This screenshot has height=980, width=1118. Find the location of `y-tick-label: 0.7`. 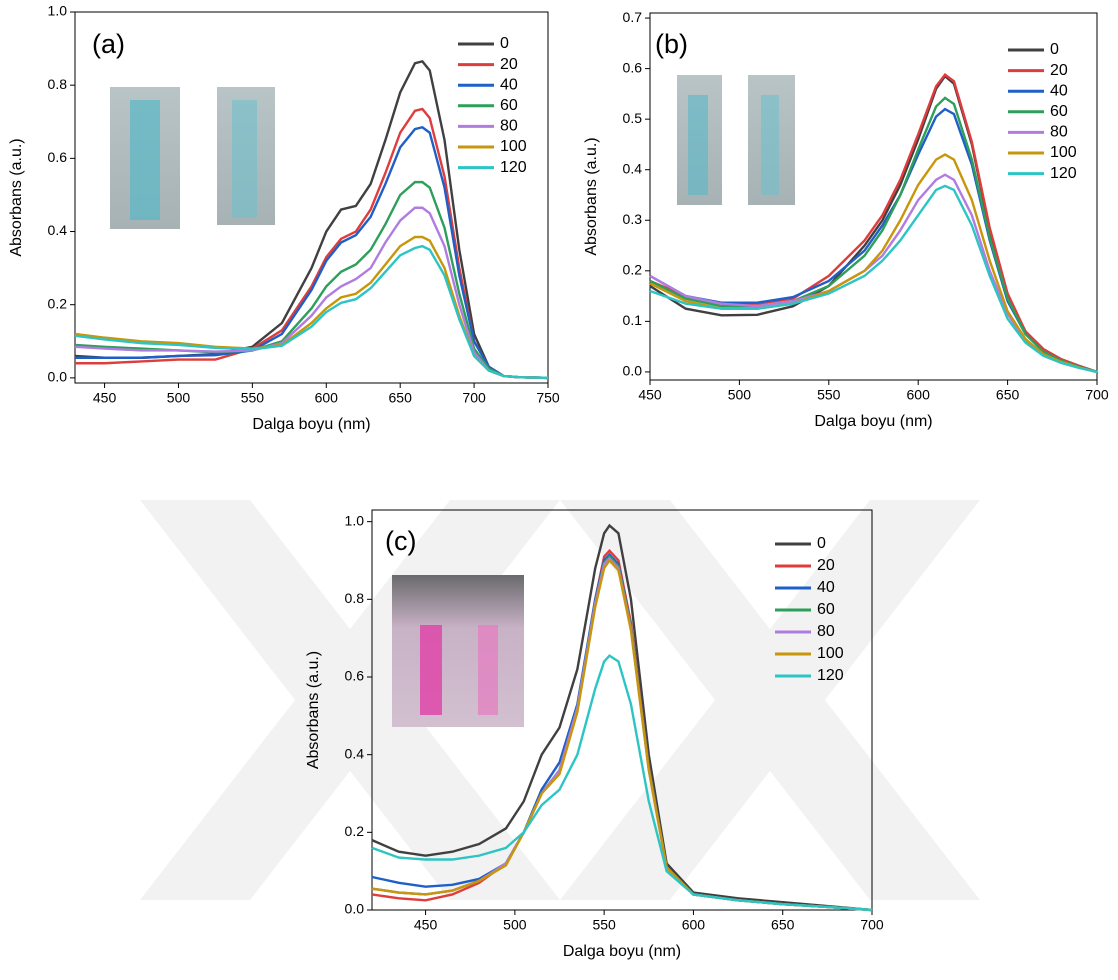

y-tick-label: 0.7 is located at coordinates (633, 17).